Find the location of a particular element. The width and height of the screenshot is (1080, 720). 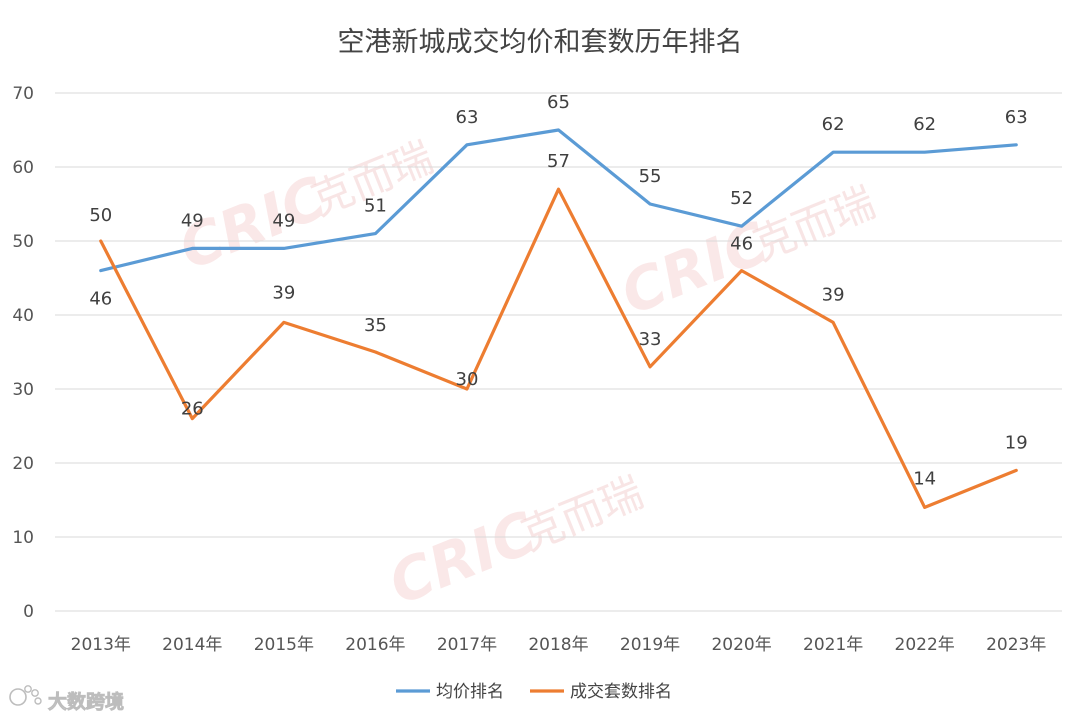

data-label: 33 is located at coordinates (650, 339).